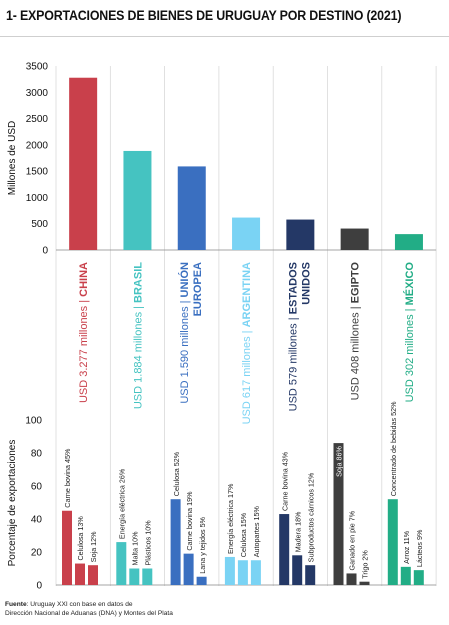  Describe the element at coordinates (37, 119) in the screenshot. I see `top-y-tick-label: 2500` at that location.